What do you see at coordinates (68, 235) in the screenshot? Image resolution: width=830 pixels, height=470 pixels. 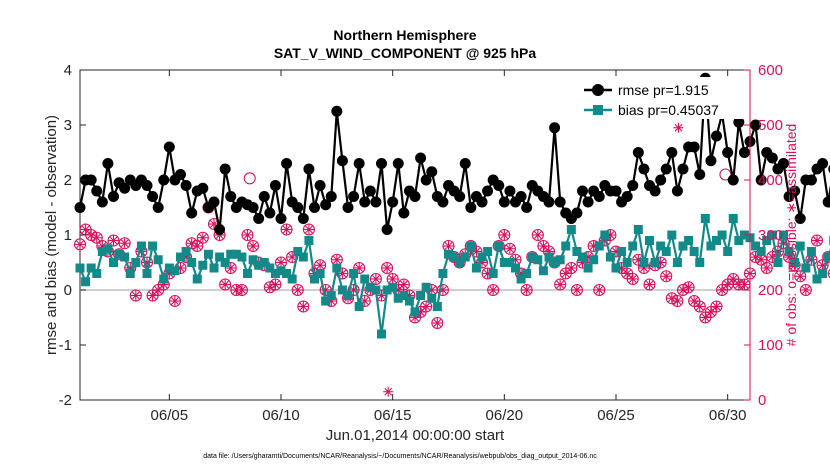 I see `y-tick-label: 1` at bounding box center [68, 235].